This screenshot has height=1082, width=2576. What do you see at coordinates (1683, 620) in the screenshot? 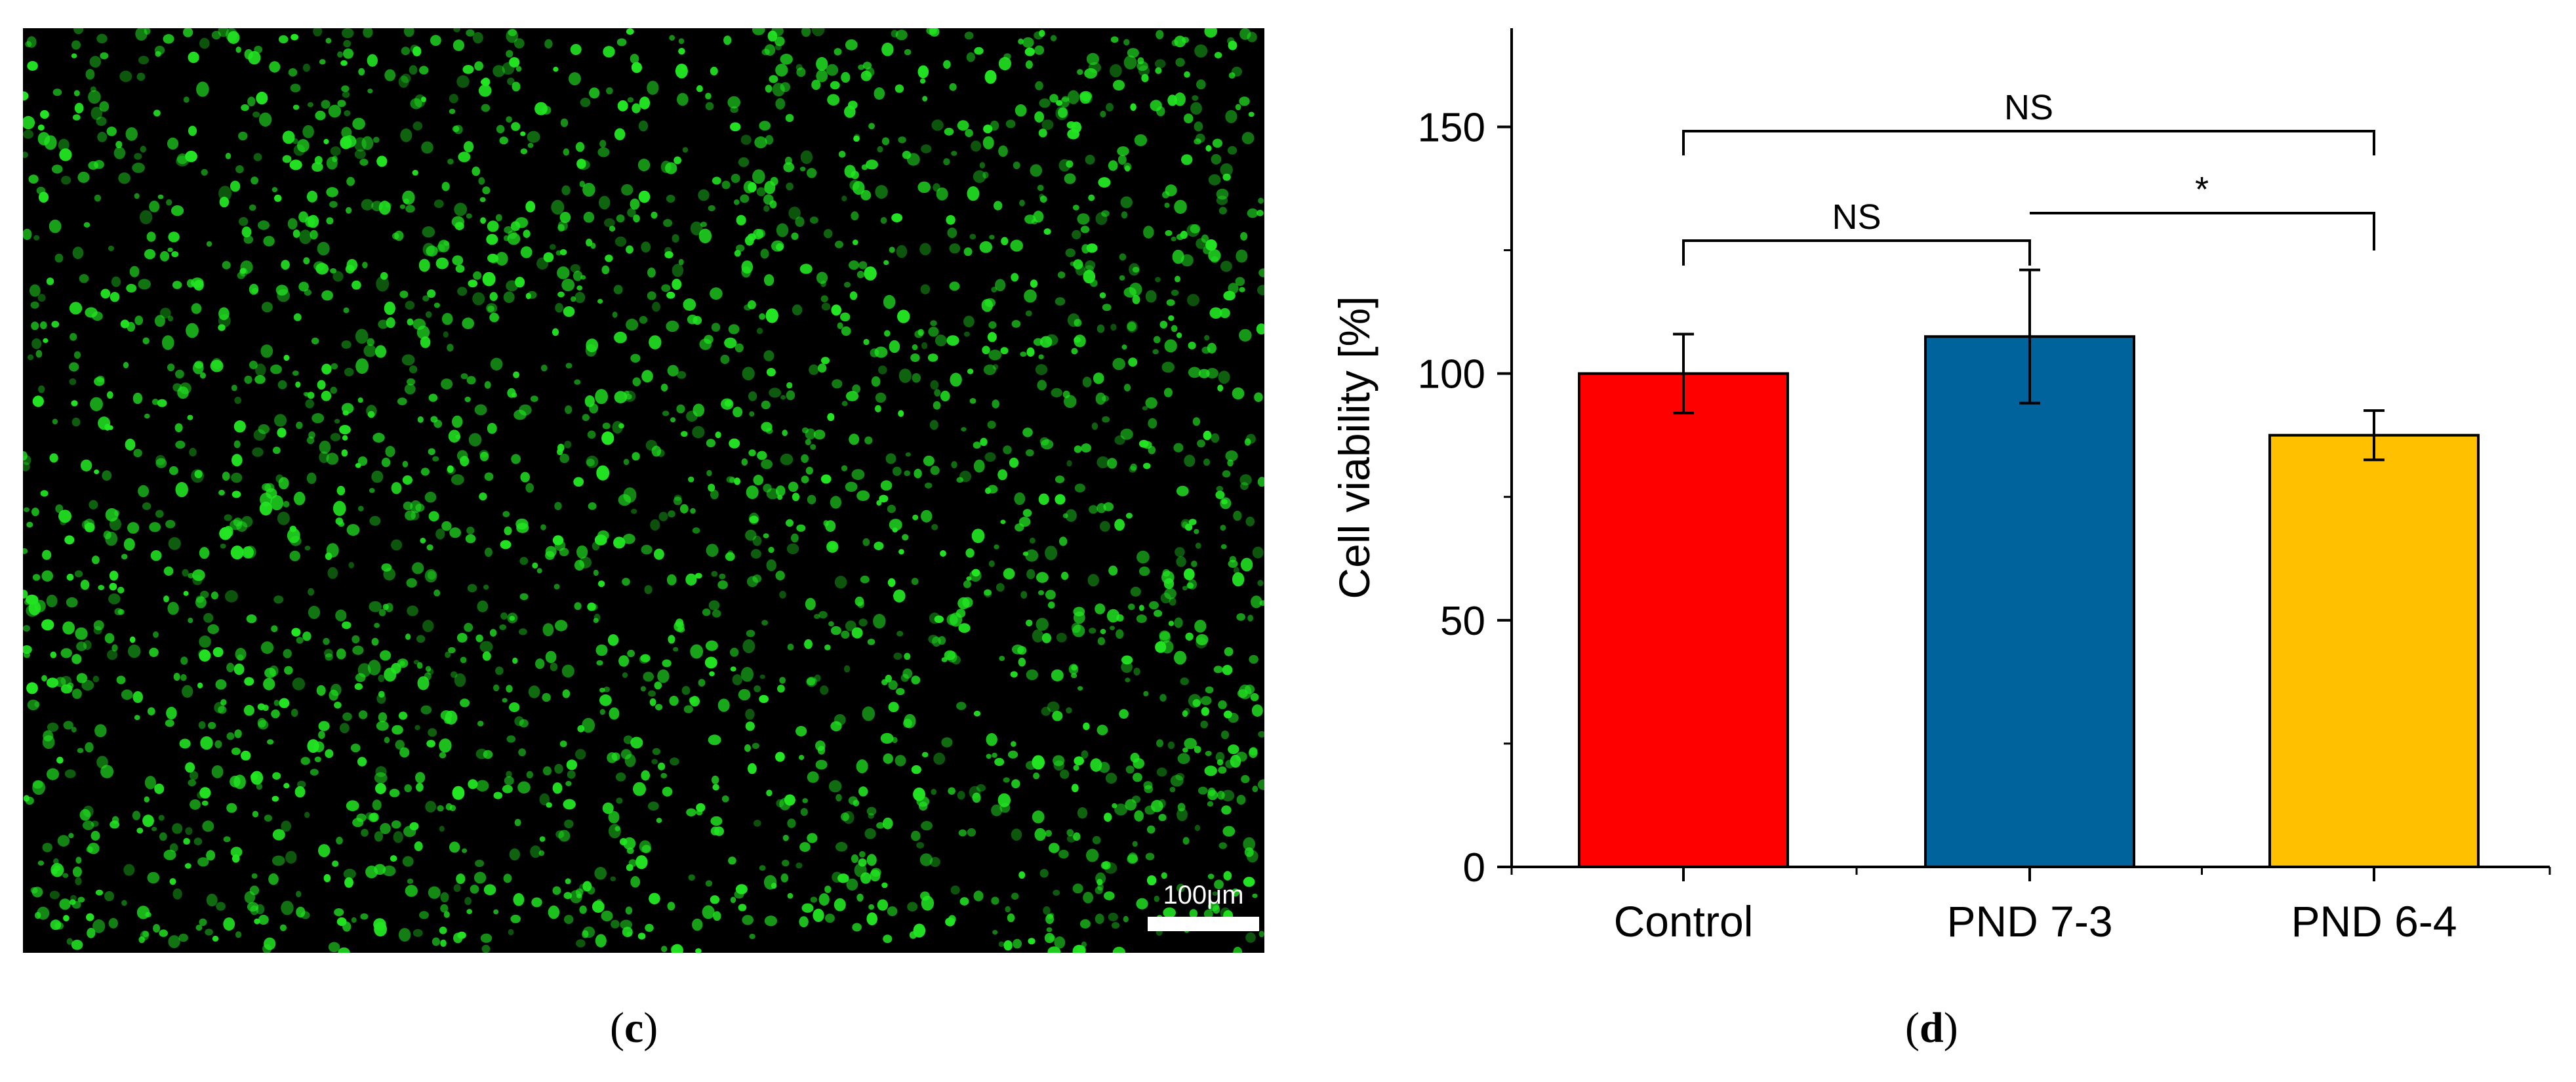
I see `bar` at bounding box center [1683, 620].